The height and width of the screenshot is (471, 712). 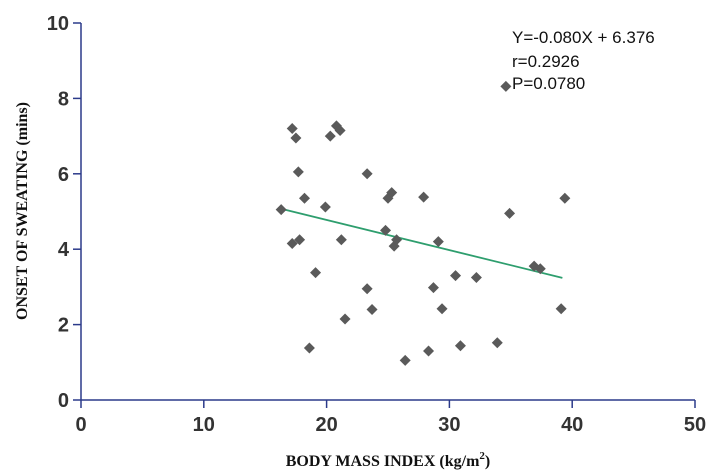 What do you see at coordinates (204, 425) in the screenshot?
I see `x-tick-label: 10` at bounding box center [204, 425].